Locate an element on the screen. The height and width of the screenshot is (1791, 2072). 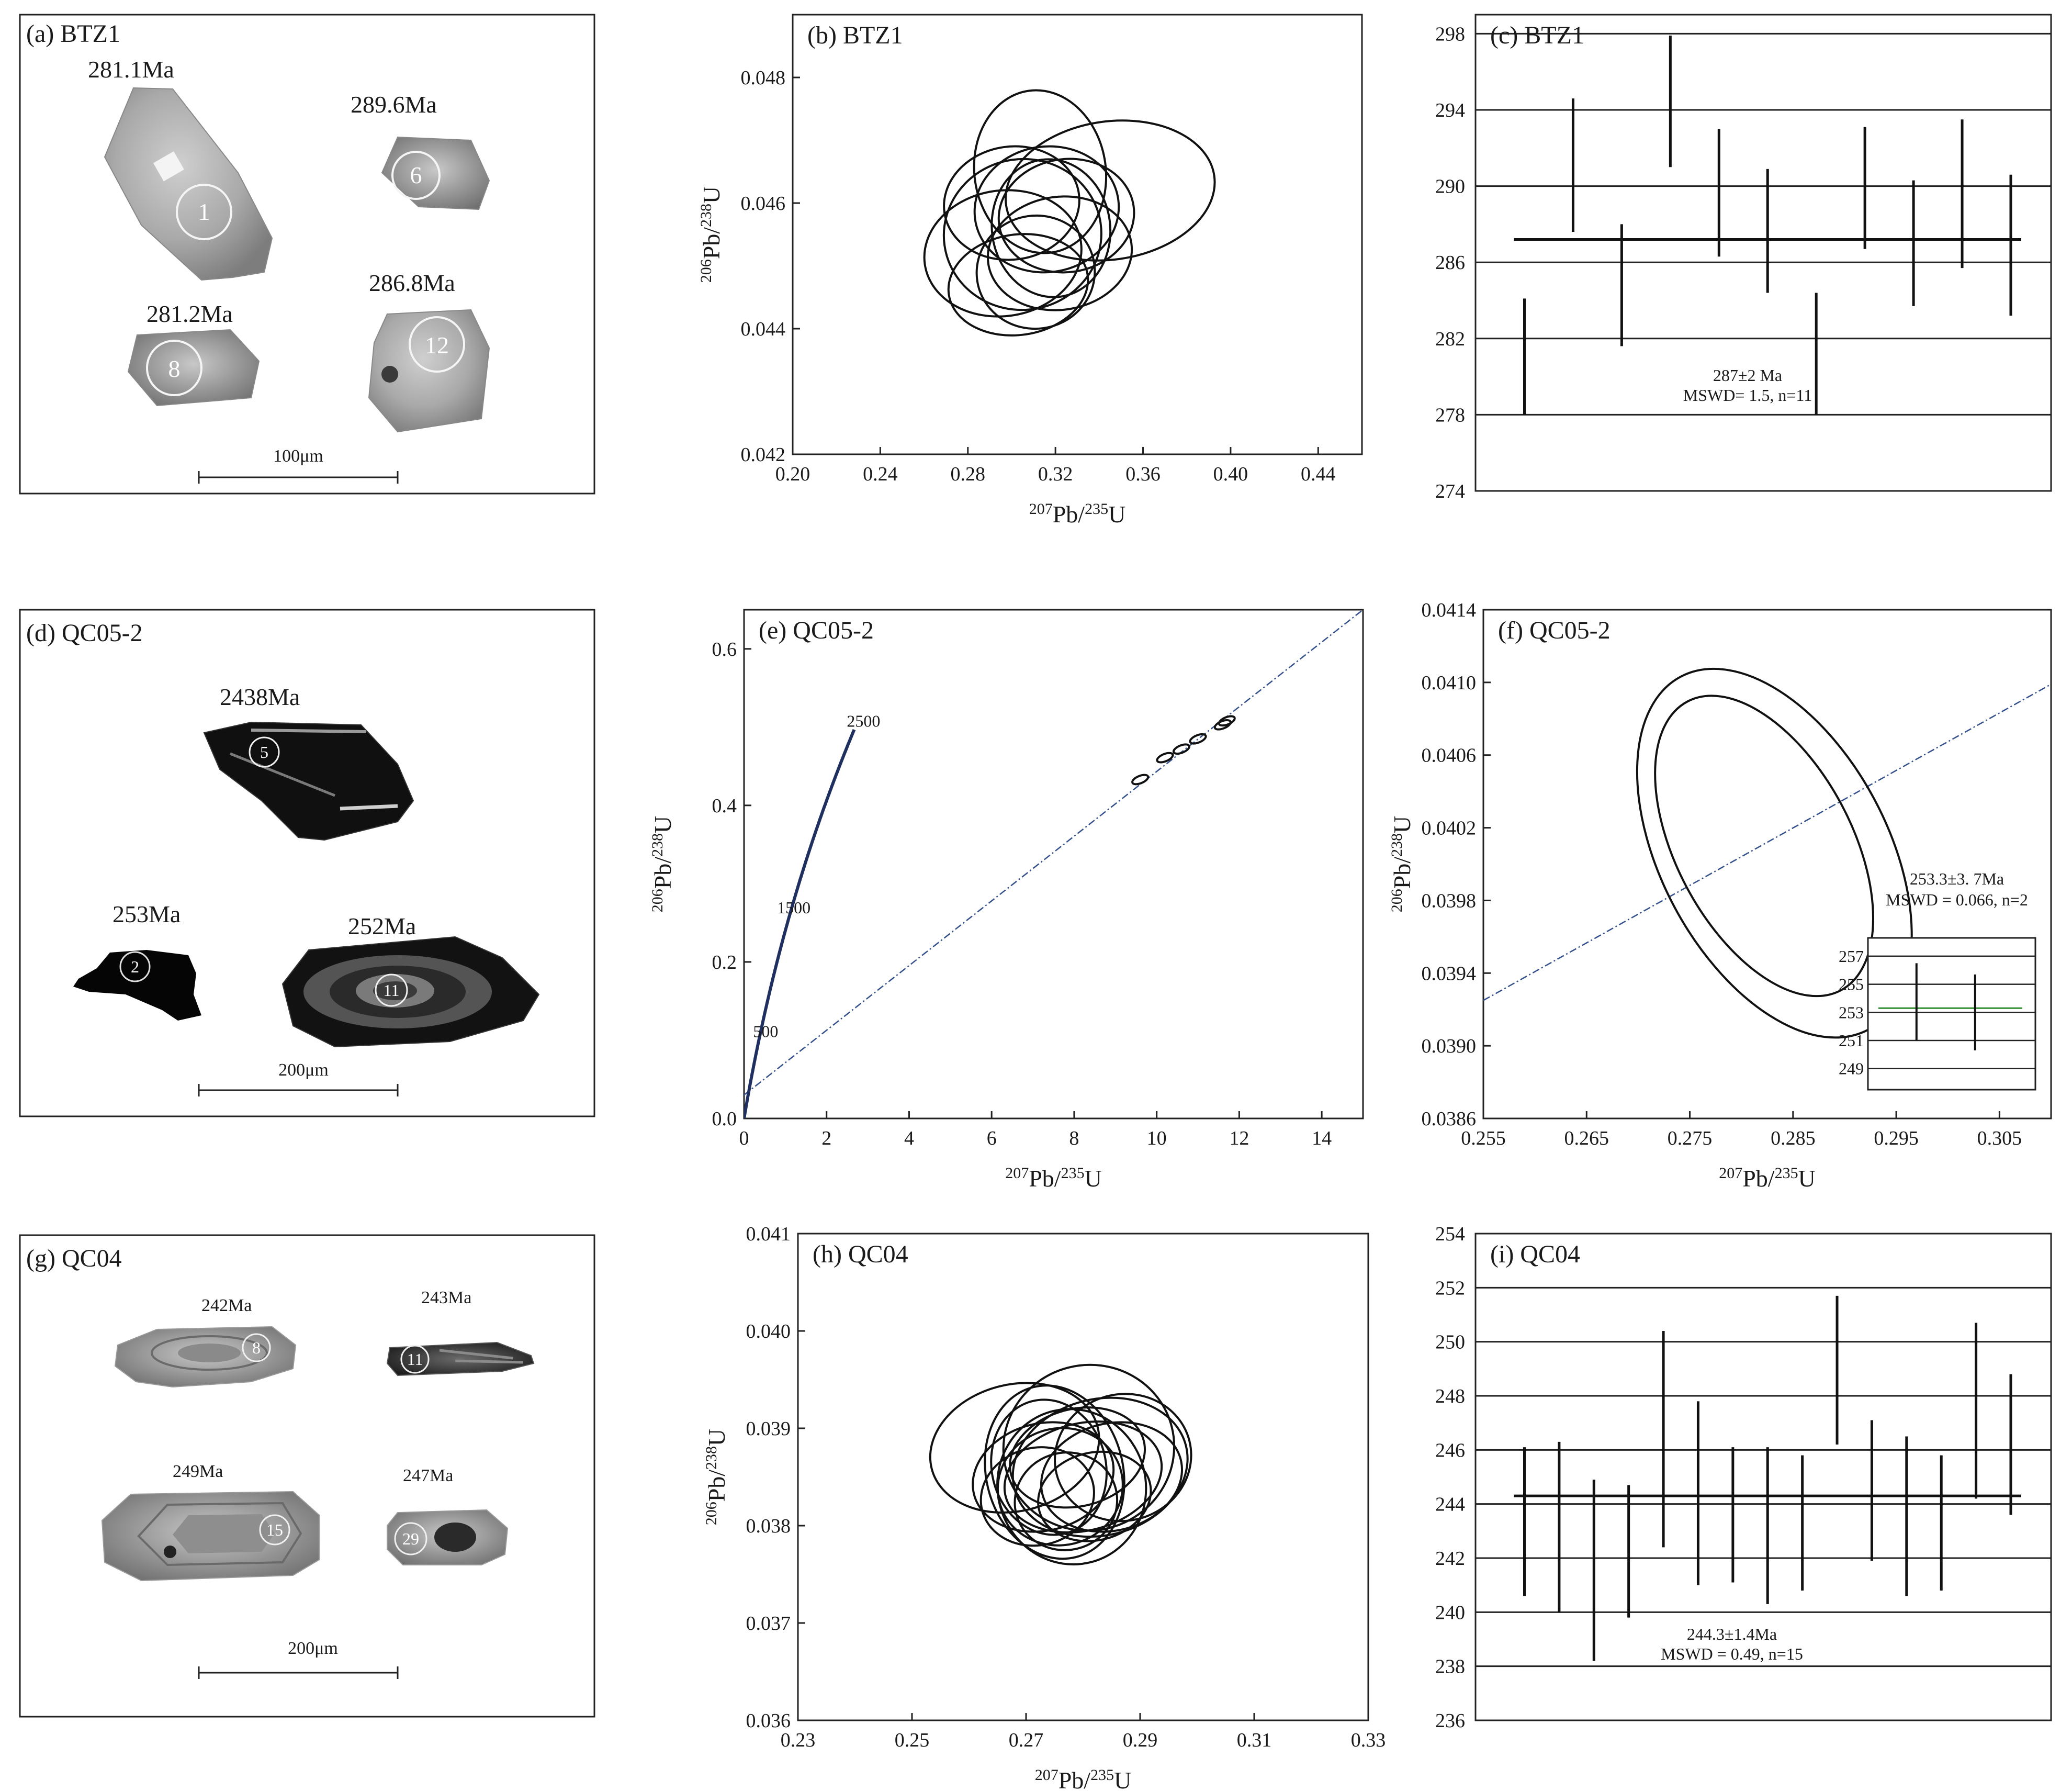
y-tick-label: 0.048 is located at coordinates (764, 78).